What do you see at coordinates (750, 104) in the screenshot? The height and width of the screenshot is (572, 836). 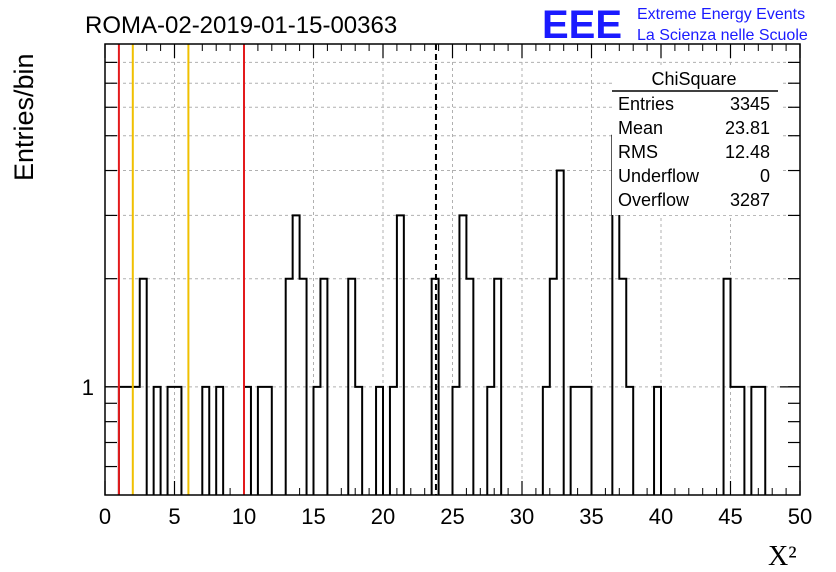 I see `stats-row-value: 3345` at bounding box center [750, 104].